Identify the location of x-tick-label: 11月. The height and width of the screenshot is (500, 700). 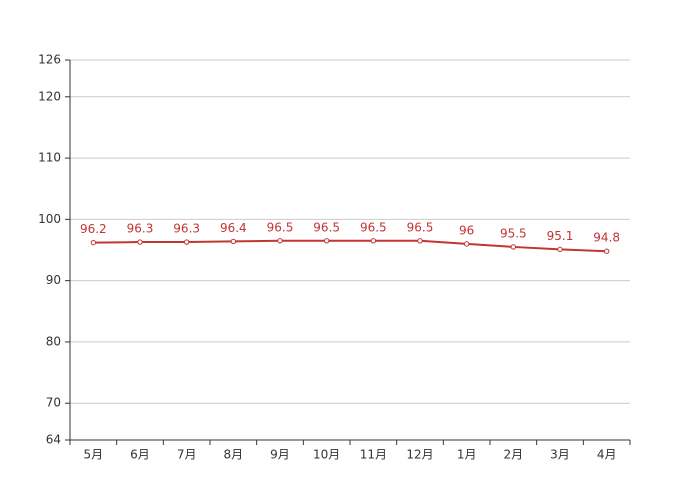
(373, 455).